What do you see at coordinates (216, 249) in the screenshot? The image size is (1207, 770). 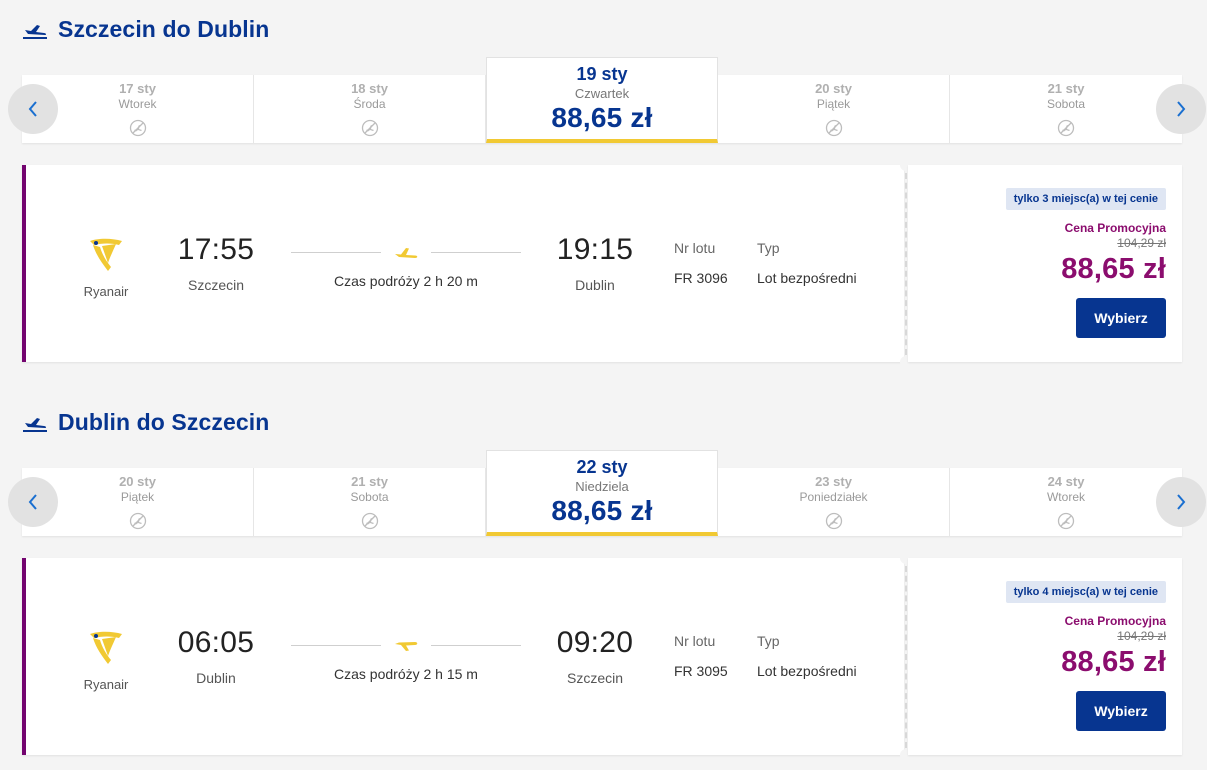 I see `departure-time: 17:55` at bounding box center [216, 249].